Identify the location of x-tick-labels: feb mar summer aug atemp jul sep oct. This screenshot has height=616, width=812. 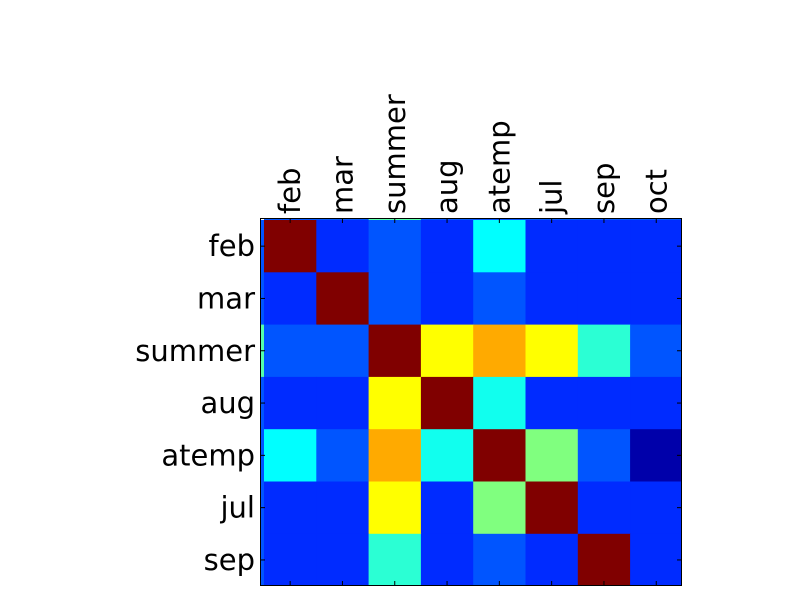
(473, 154).